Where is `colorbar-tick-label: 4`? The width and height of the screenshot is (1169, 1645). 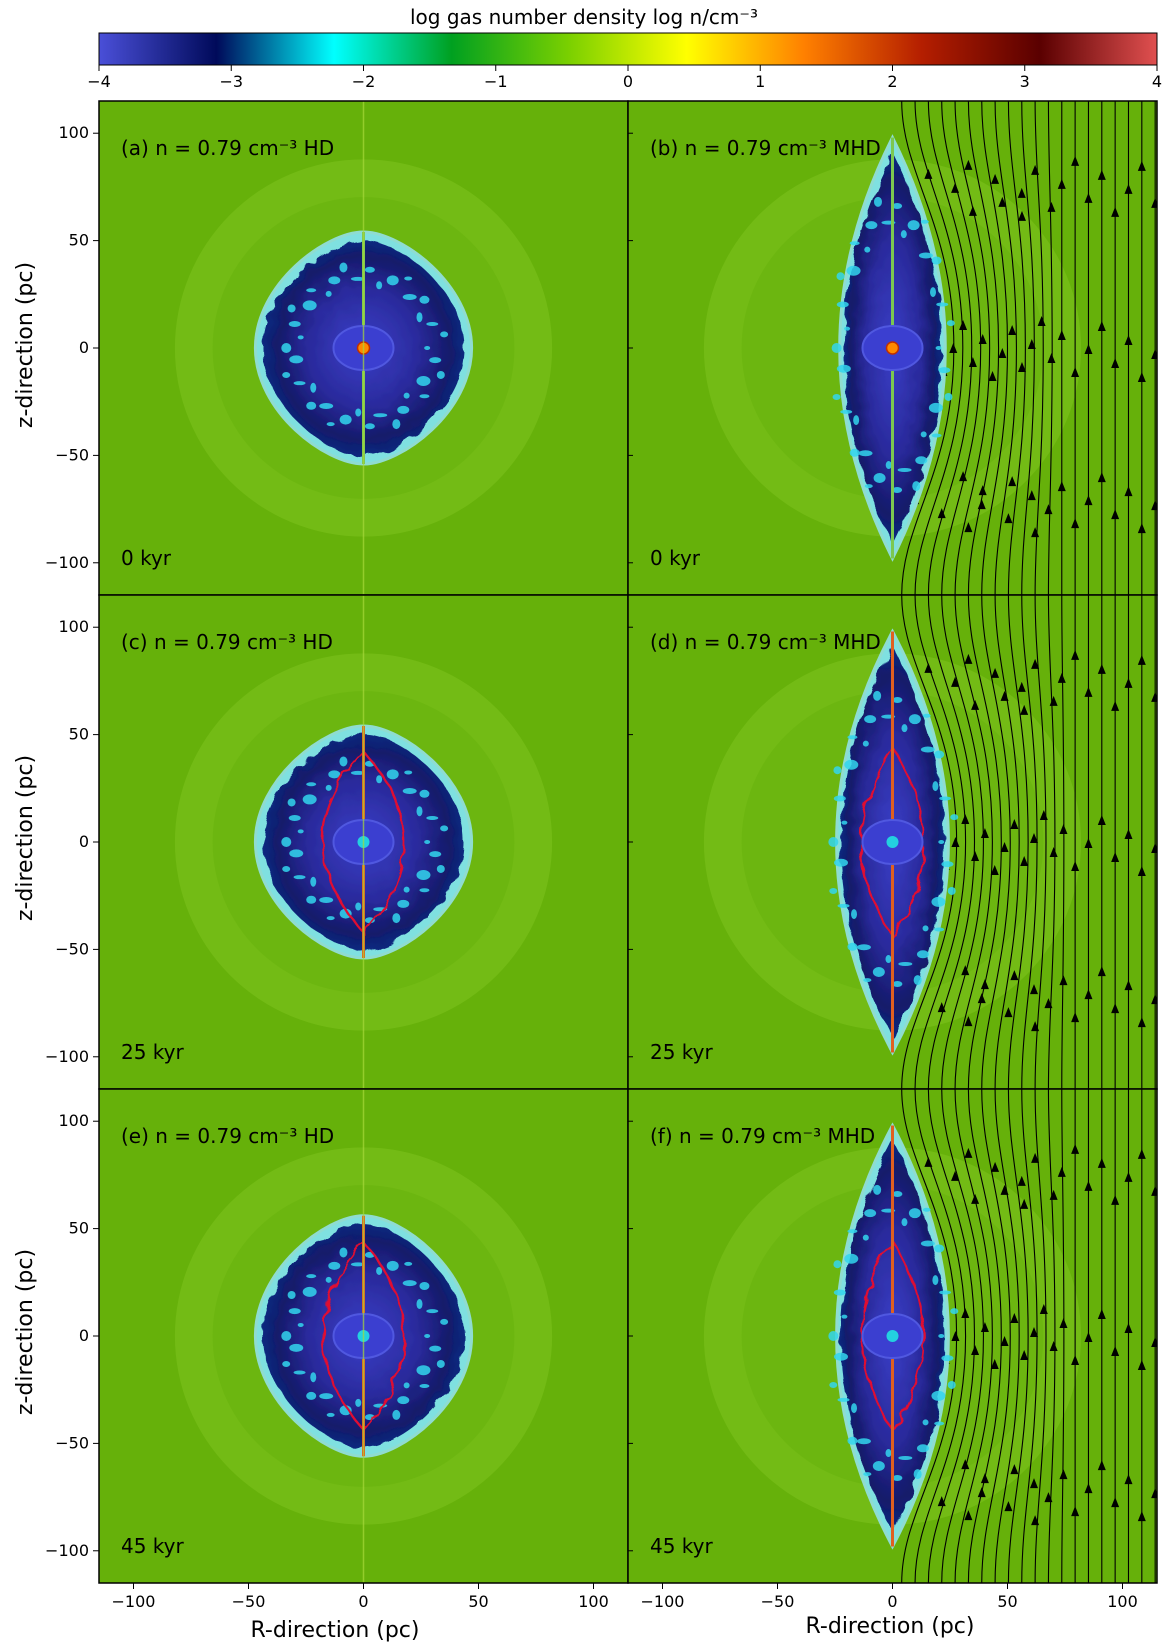 colorbar-tick-label: 4 is located at coordinates (1157, 81).